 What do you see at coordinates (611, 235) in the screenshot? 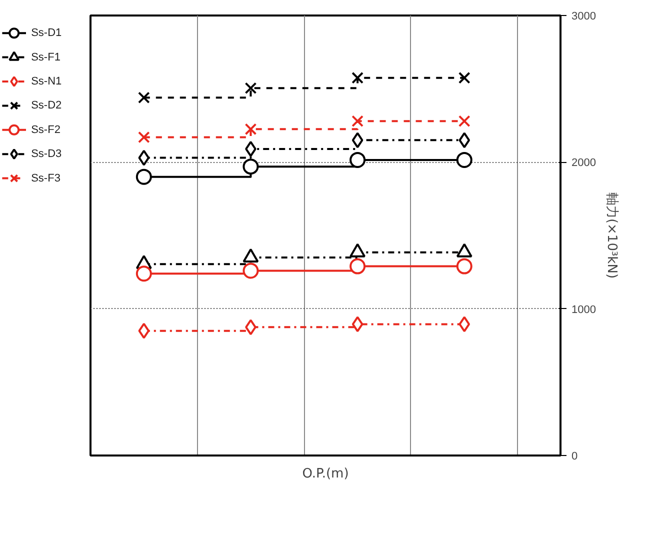
I see `y-axis-title: 軸力(×10³kN)` at bounding box center [611, 235].